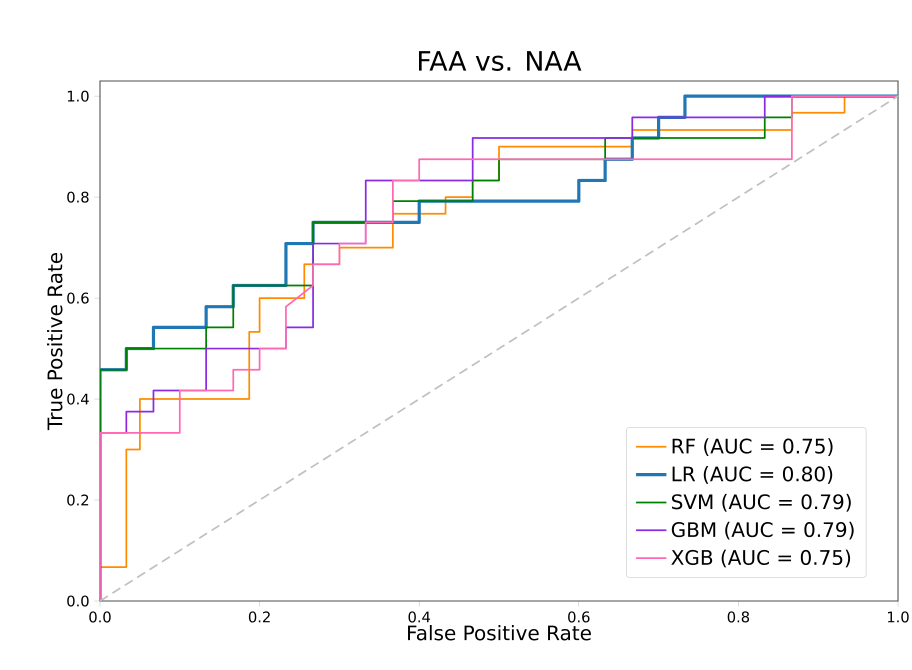  Describe the element at coordinates (763, 531) in the screenshot. I see `legend-label: GBM (AUC = 0.79)` at that location.